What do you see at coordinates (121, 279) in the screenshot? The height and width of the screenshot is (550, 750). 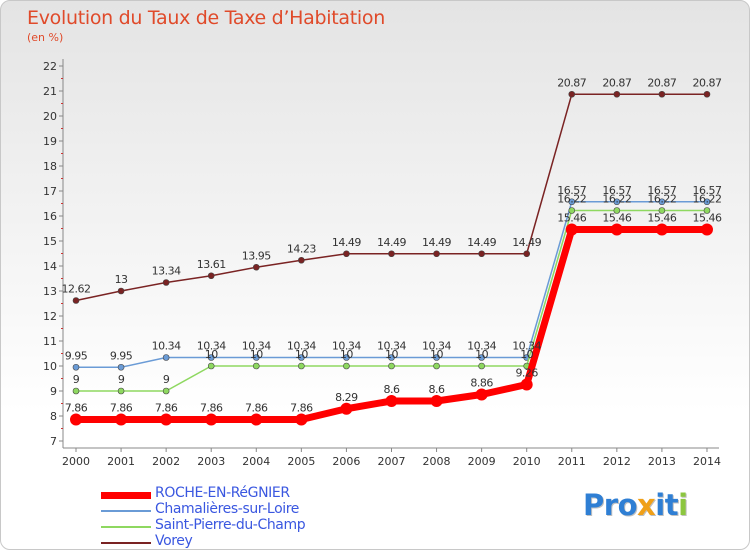 I see `data-label: 13` at bounding box center [121, 279].